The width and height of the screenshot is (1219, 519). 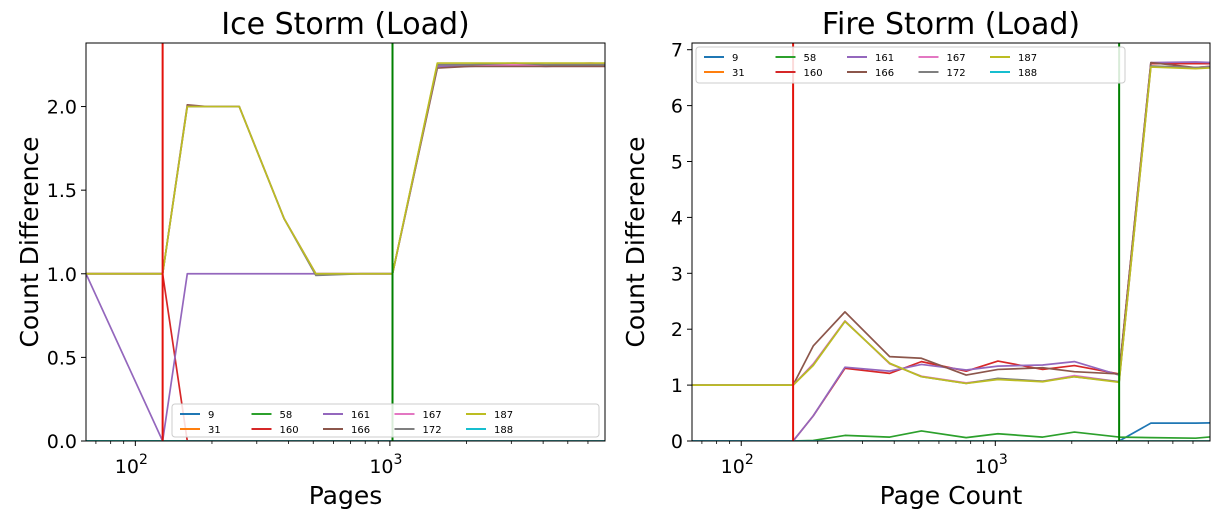 I want to click on chart-title: Fire Storm (Load), so click(x=951, y=24).